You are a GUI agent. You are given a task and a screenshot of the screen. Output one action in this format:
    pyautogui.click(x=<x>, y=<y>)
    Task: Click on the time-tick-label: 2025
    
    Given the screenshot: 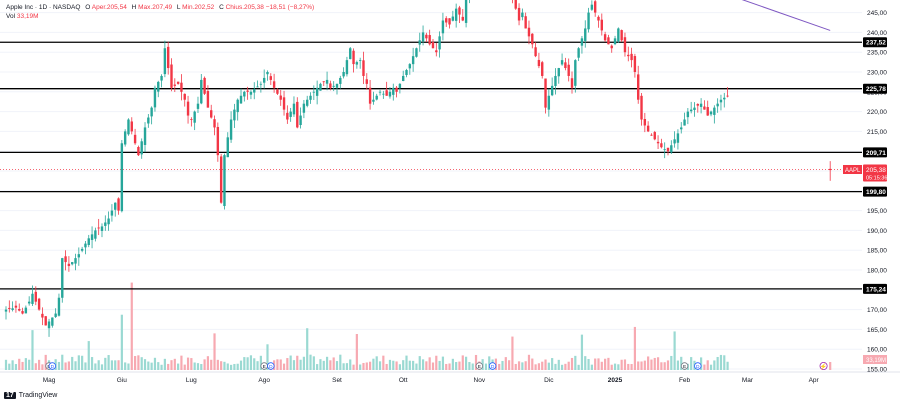 What is the action you would take?
    pyautogui.click(x=615, y=380)
    